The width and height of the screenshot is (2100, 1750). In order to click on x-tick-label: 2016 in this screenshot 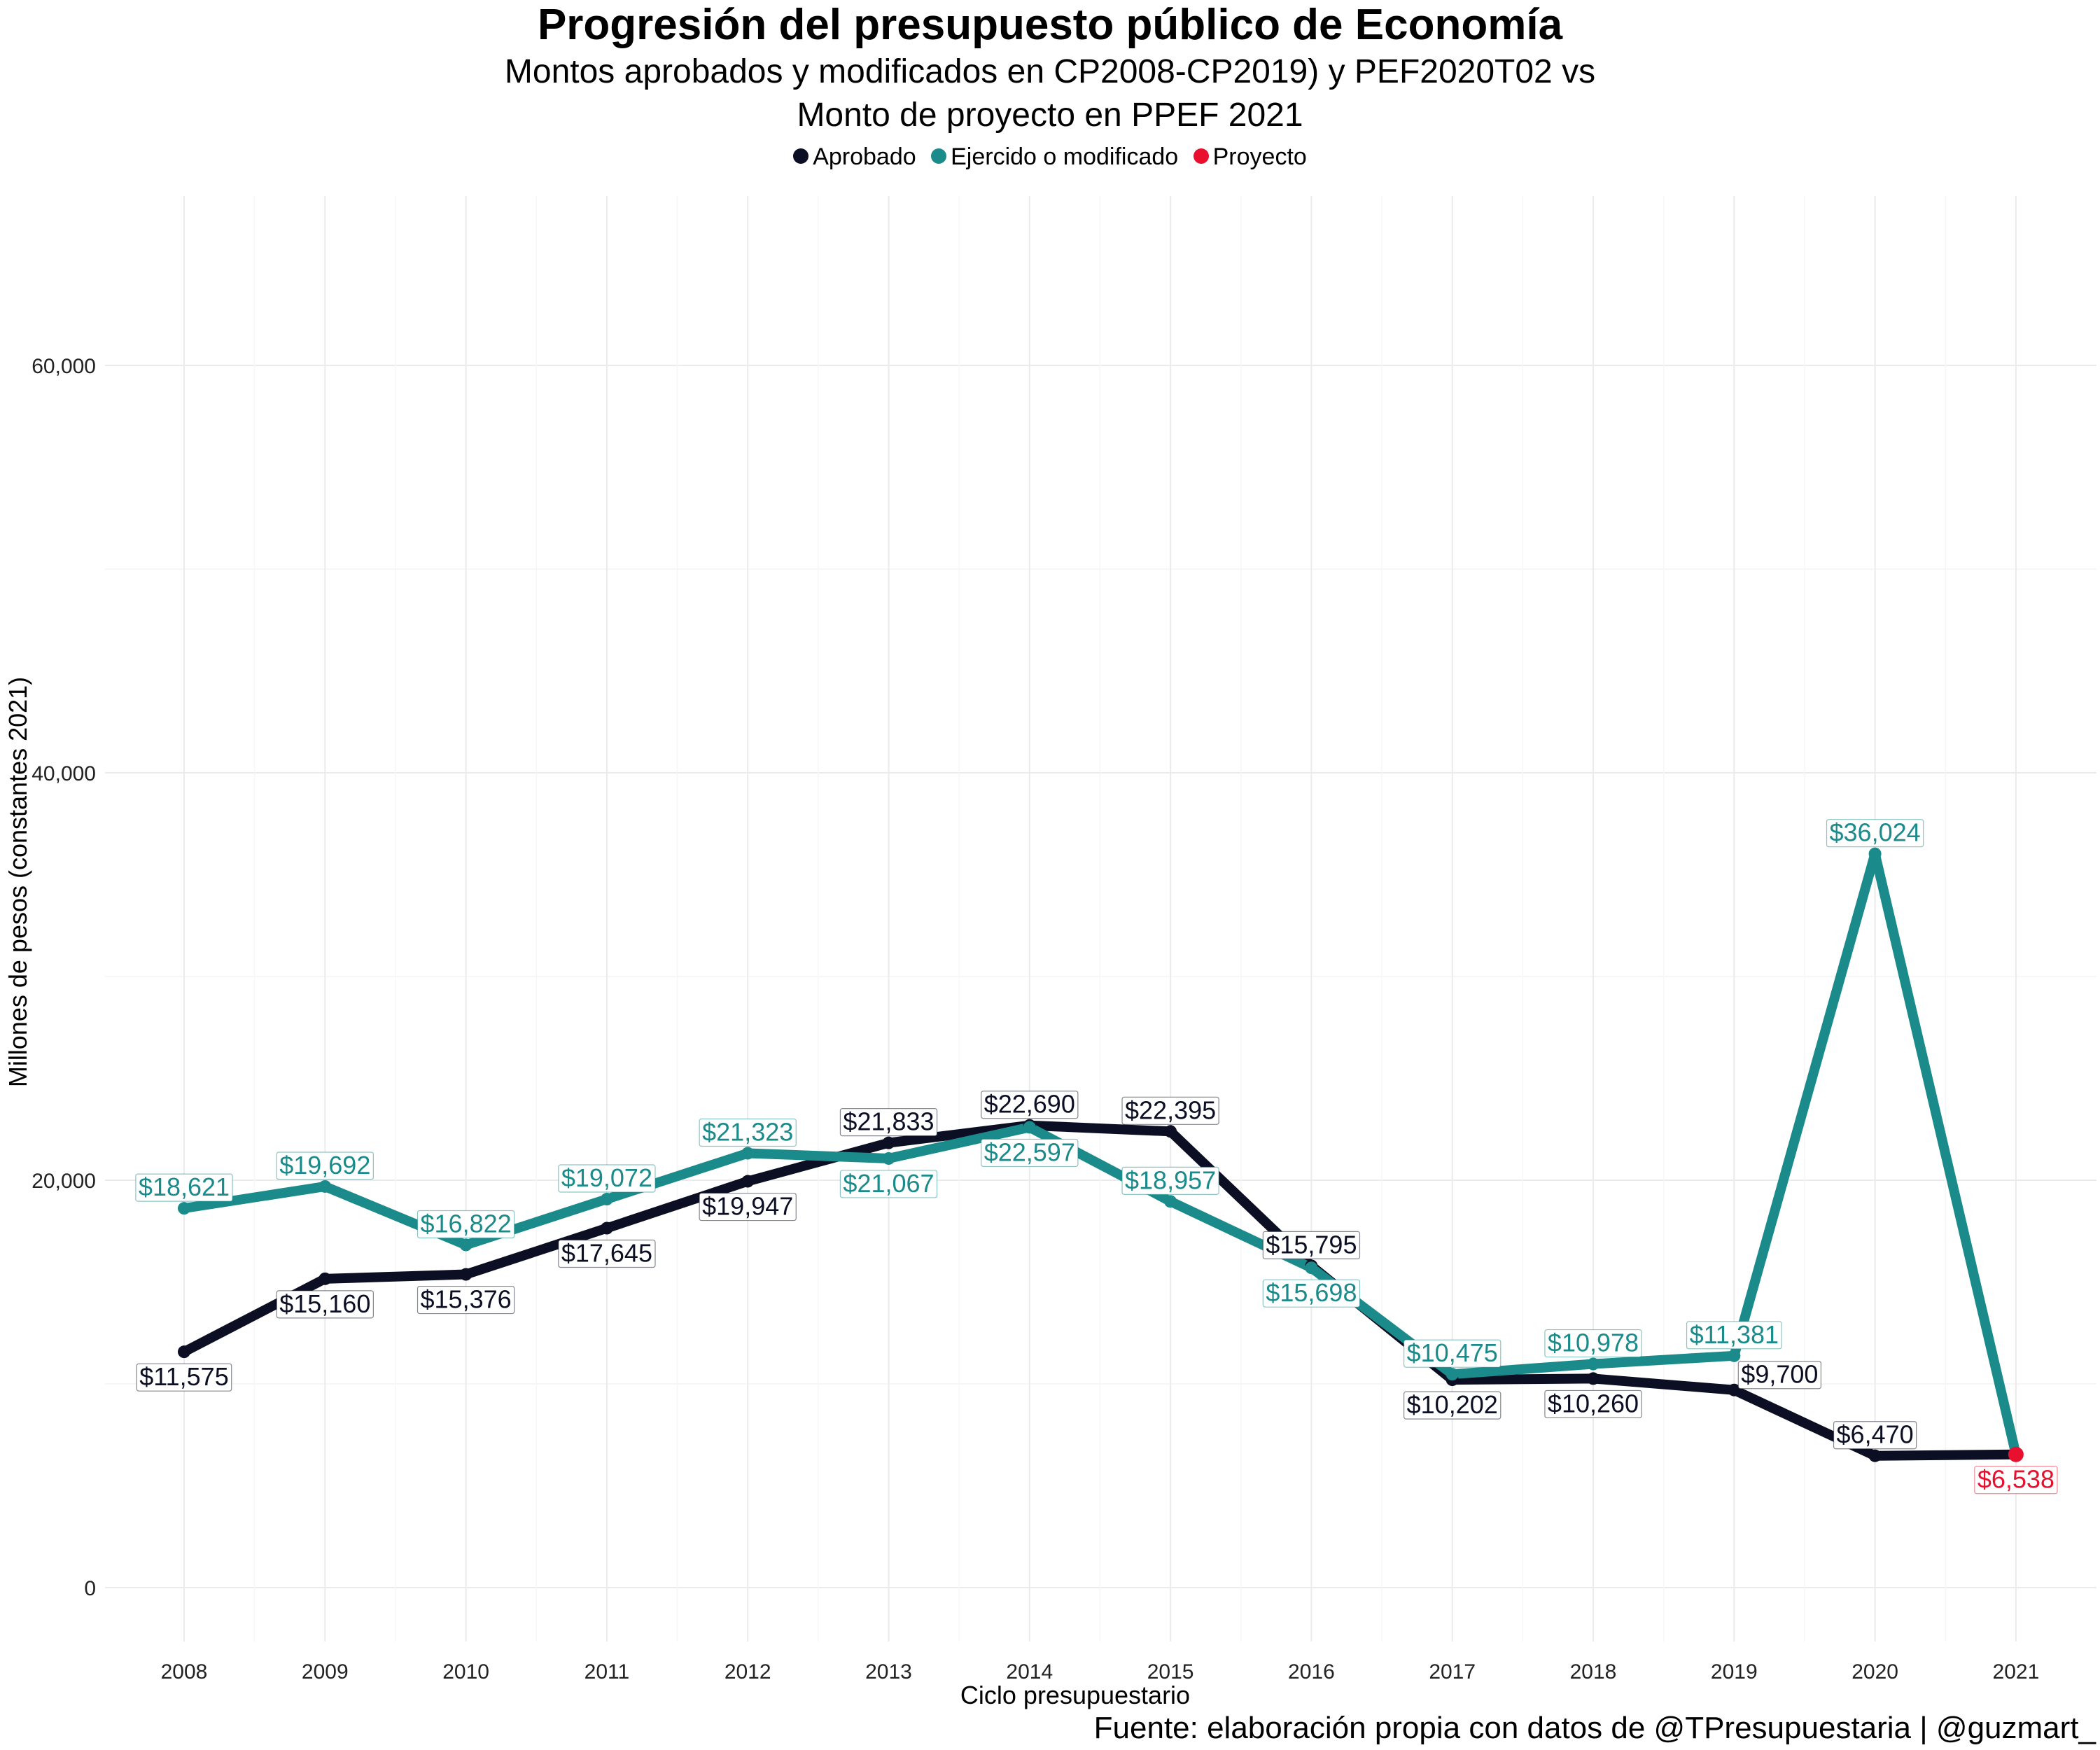, I will do `click(1311, 1672)`.